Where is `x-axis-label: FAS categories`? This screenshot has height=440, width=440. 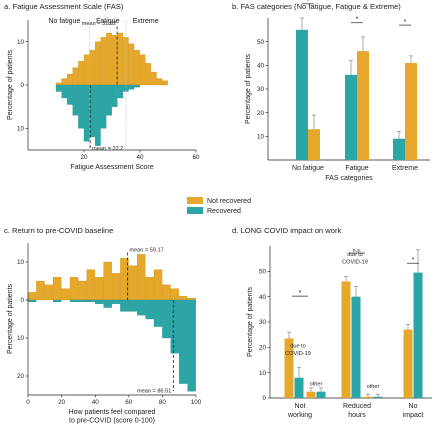 x-axis-label: FAS categories is located at coordinates (349, 178).